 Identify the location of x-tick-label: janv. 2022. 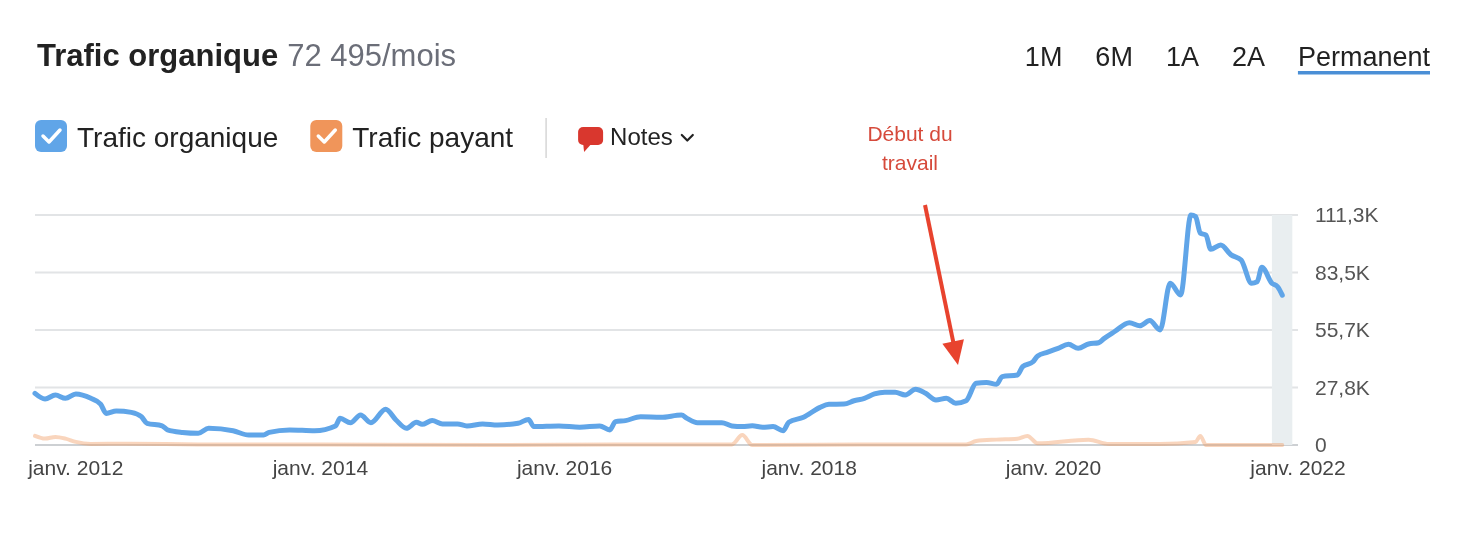
(1297, 467).